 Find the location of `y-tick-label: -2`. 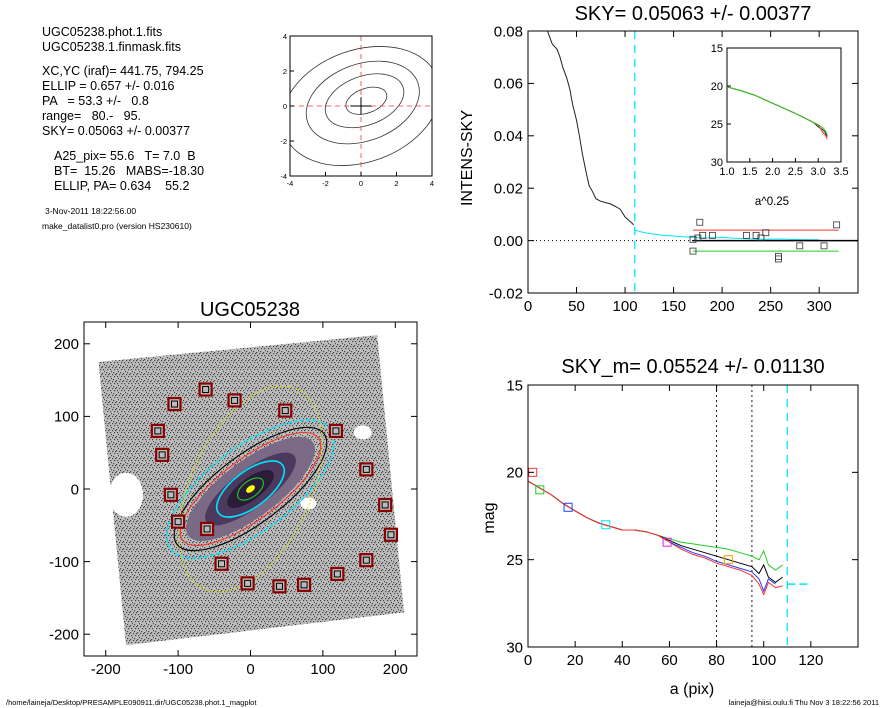

y-tick-label: -2 is located at coordinates (283, 141).